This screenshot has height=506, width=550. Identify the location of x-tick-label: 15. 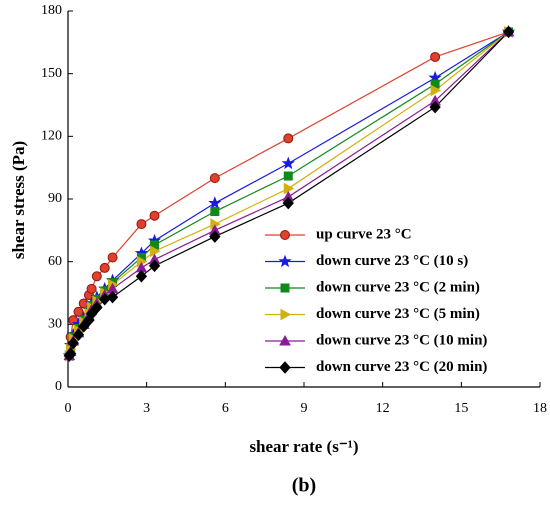
(461, 408).